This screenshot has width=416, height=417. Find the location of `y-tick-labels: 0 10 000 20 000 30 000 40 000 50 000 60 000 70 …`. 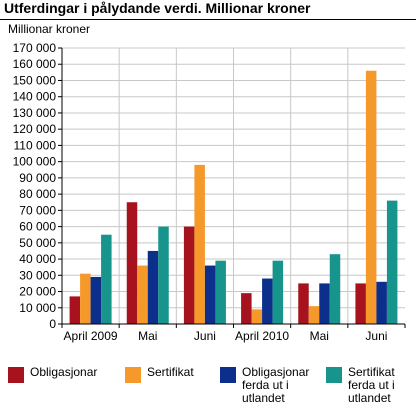

y-tick-labels: 0 10 000 20 000 30 000 40 000 50 000 60 000 70 … is located at coordinates (35, 186).